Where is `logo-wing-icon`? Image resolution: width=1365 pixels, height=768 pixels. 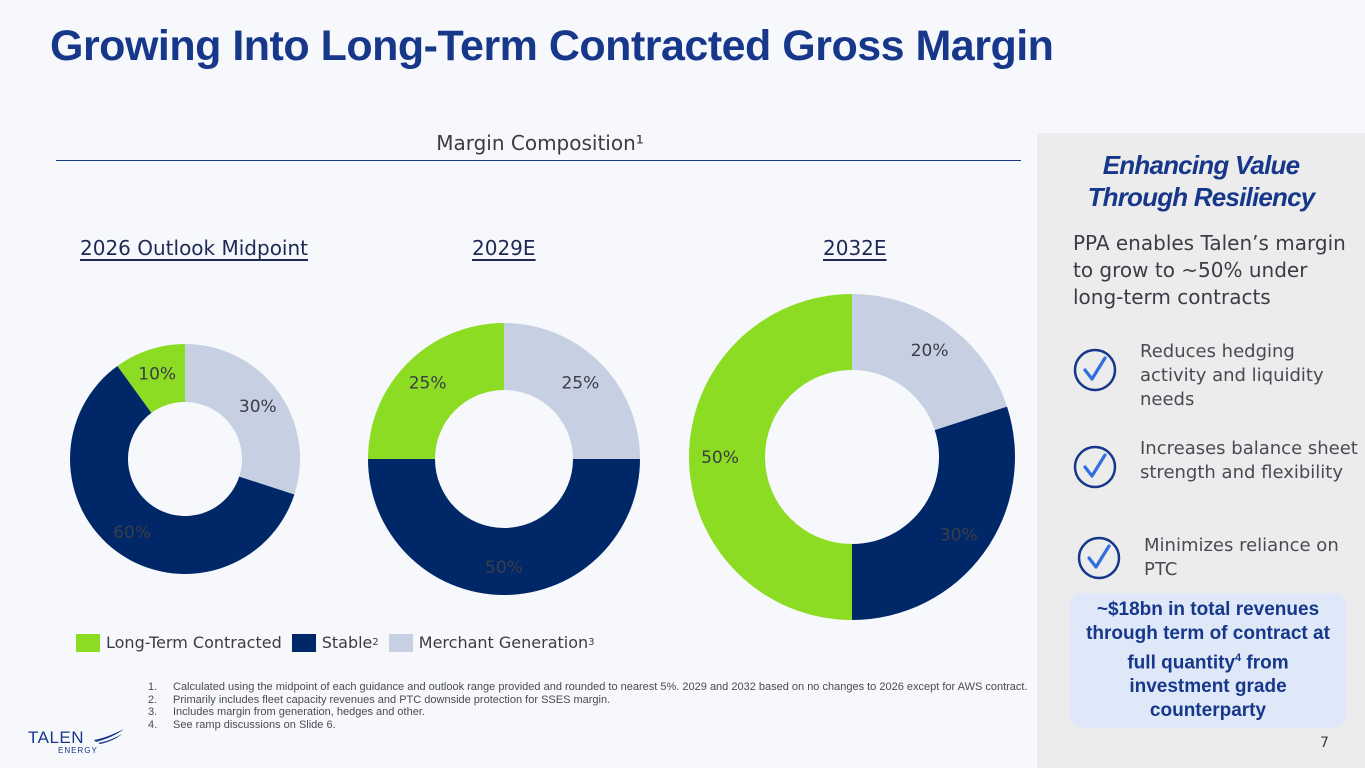 logo-wing-icon is located at coordinates (109, 736).